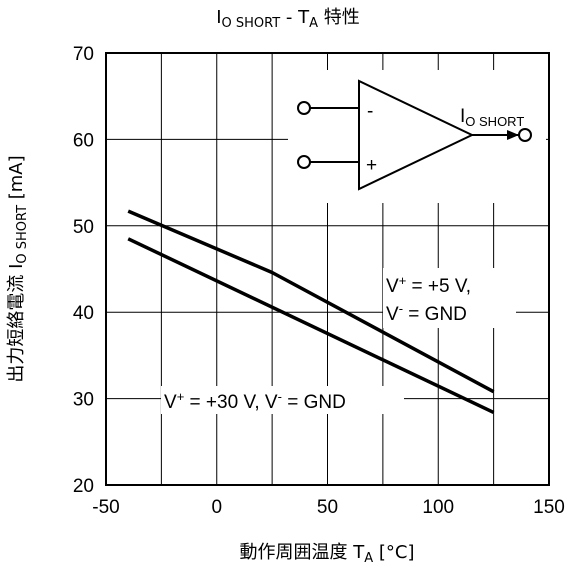  What do you see at coordinates (216, 507) in the screenshot?
I see `x-tick-label: 0` at bounding box center [216, 507].